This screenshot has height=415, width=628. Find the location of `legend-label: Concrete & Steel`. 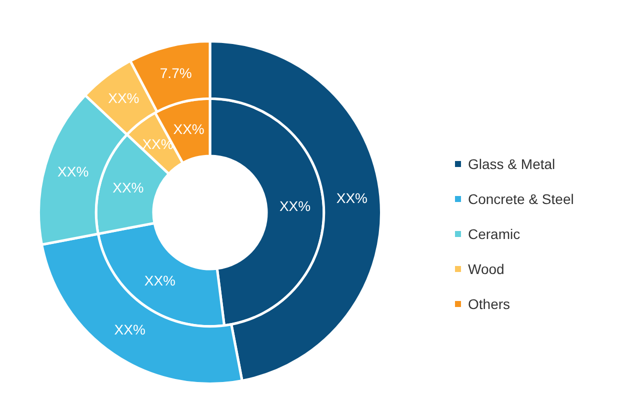

legend-label: Concrete & Steel is located at coordinates (521, 198).